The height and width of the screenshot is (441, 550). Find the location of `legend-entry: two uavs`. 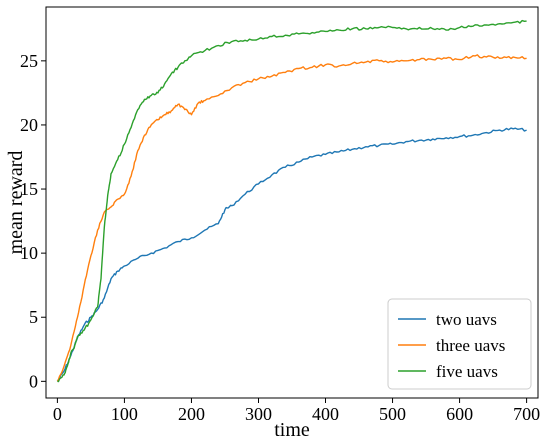

legend-entry: two uavs is located at coordinates (466, 319).